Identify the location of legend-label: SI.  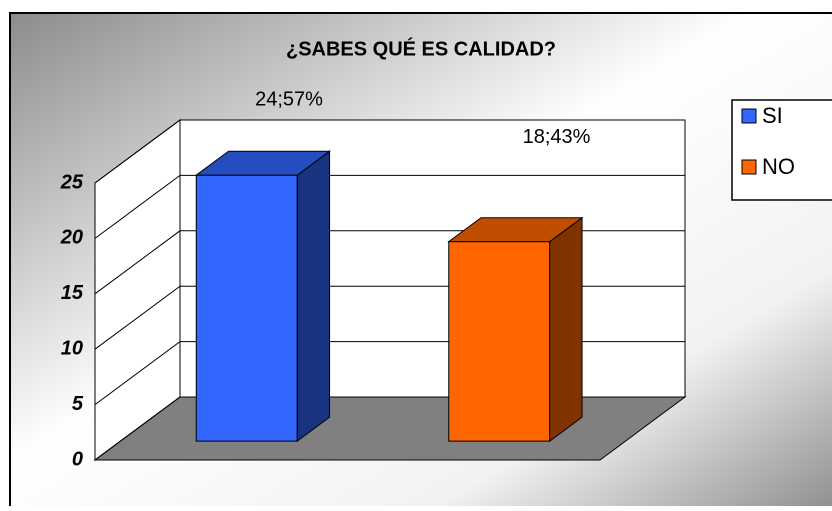
(772, 115).